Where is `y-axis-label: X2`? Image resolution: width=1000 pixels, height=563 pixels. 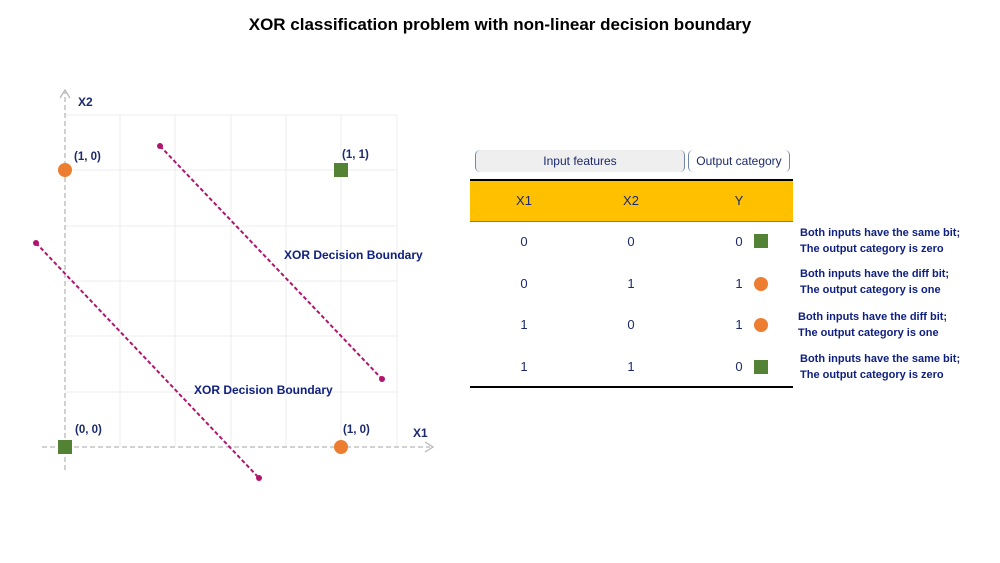 y-axis-label: X2 is located at coordinates (85, 102).